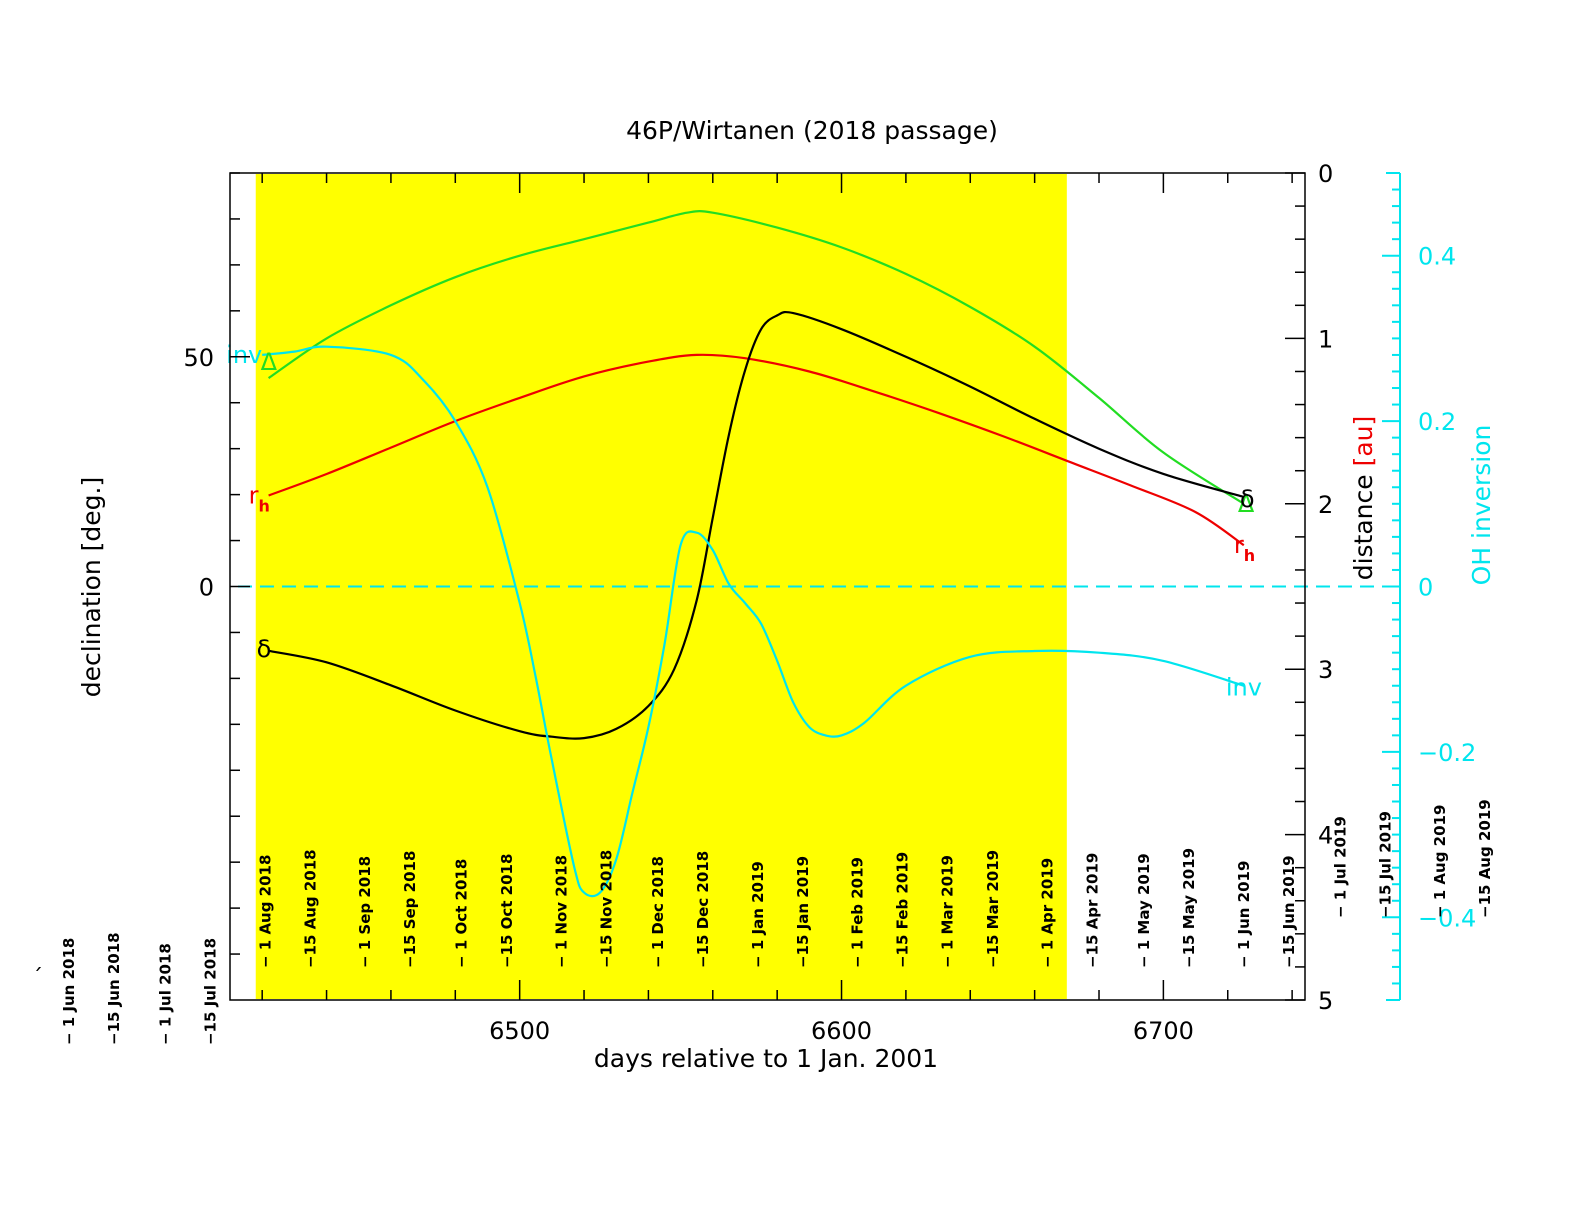 This screenshot has width=1584, height=1224. Describe the element at coordinates (311, 908) in the screenshot. I see `date-tick-label: −15 Aug 2018` at that location.